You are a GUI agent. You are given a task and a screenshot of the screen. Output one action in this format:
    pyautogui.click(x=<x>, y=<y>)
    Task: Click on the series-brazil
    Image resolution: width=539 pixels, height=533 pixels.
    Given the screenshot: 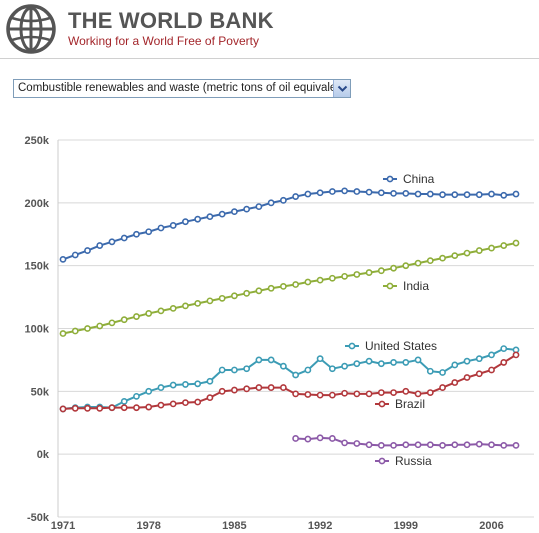 What is the action you would take?
    pyautogui.click(x=289, y=382)
    